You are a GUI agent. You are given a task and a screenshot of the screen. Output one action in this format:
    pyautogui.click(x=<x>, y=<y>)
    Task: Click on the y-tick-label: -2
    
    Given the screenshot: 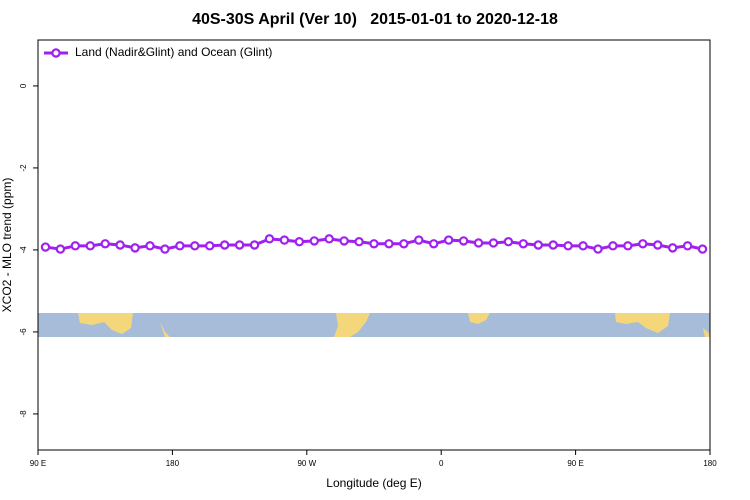 What is the action you would take?
    pyautogui.click(x=23, y=168)
    